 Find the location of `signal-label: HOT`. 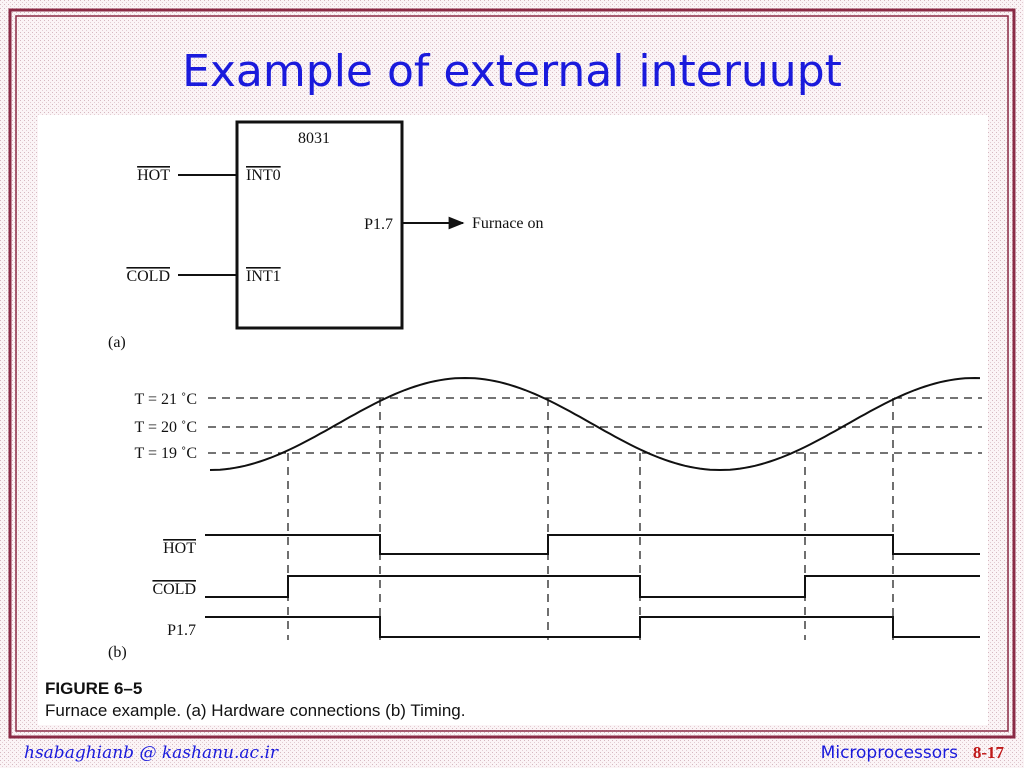

signal-label: HOT is located at coordinates (179, 548).